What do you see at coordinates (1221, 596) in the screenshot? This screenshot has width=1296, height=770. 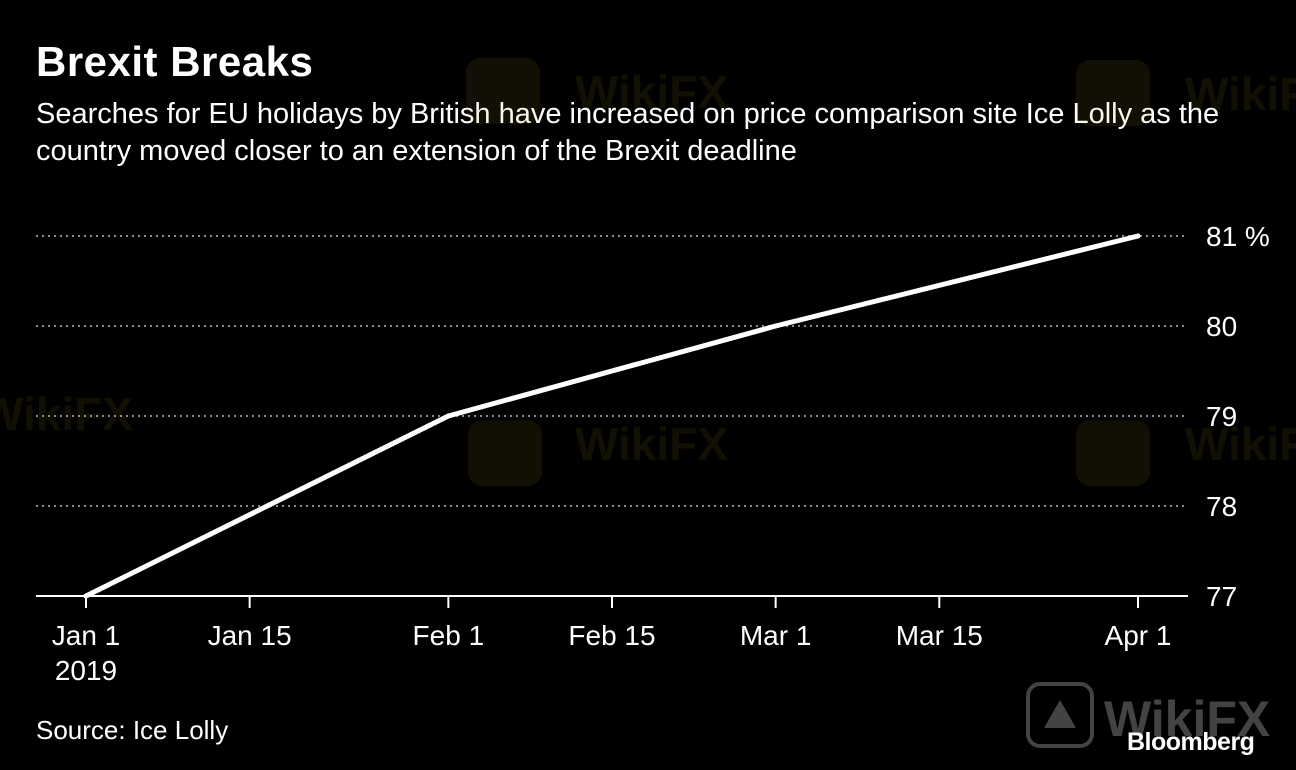 I see `y-tick-label: 77` at bounding box center [1221, 596].